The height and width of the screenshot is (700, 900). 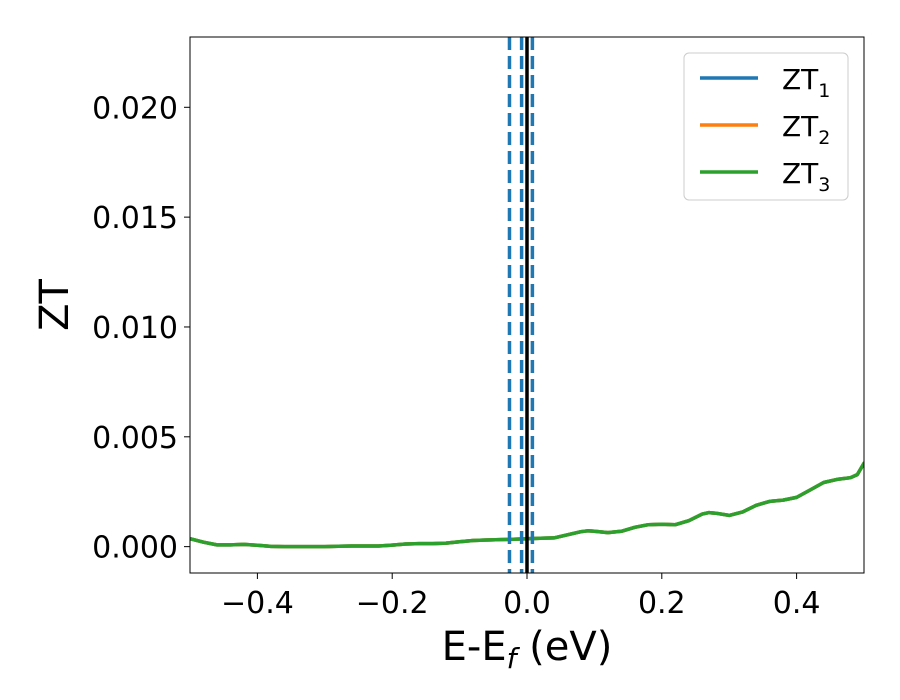 I want to click on x-axis-ticks: −0.4 −0.2 0.0 0.2 0.4, so click(x=520, y=597).